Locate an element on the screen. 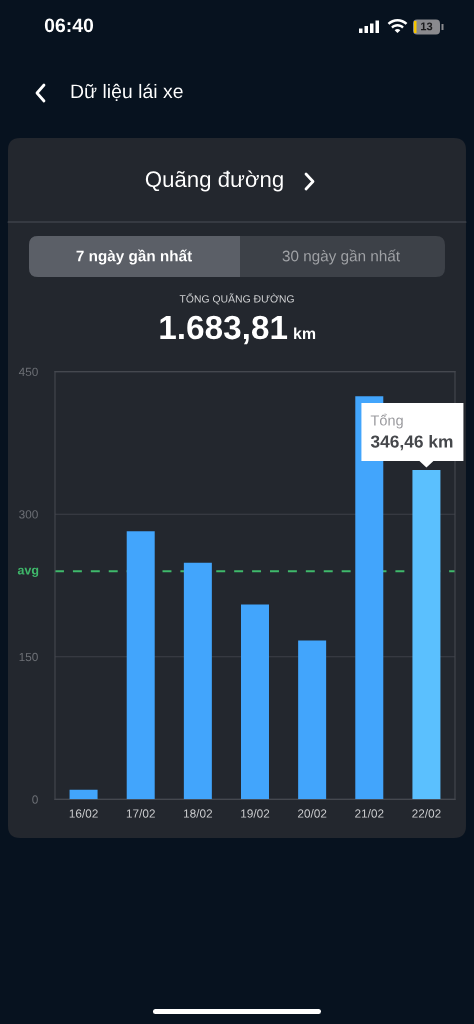  x-tick-label: 18/02 is located at coordinates (198, 813).